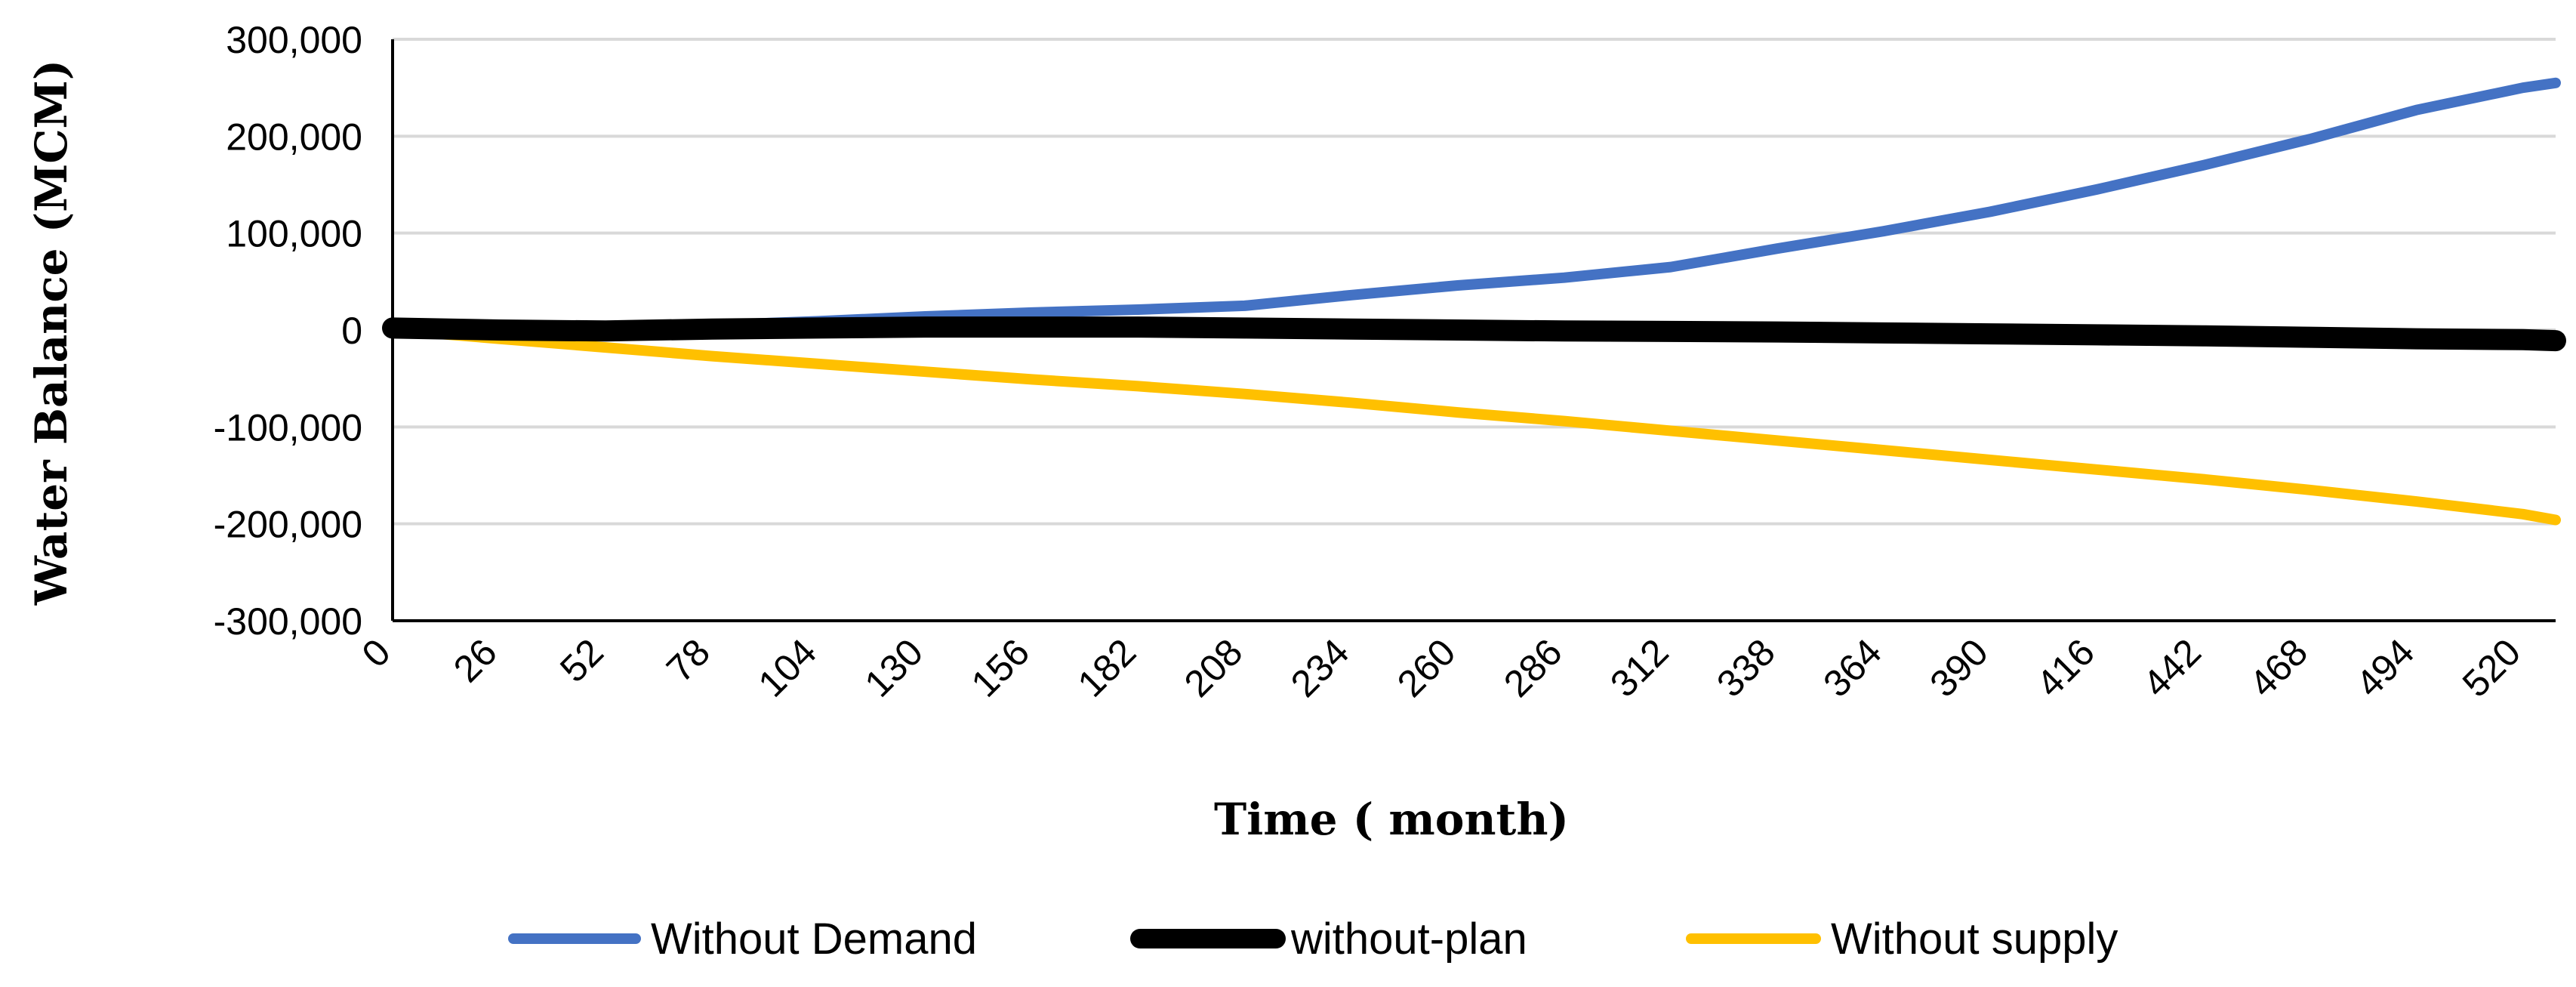  Describe the element at coordinates (814, 939) in the screenshot. I see `legend-label: Without Demand` at that location.